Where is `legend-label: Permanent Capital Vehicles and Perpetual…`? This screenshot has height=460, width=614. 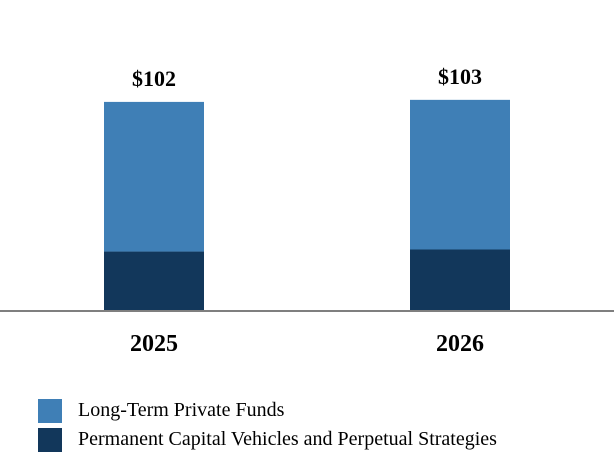
legend-label: Permanent Capital Vehicles and Perpetual… is located at coordinates (287, 439).